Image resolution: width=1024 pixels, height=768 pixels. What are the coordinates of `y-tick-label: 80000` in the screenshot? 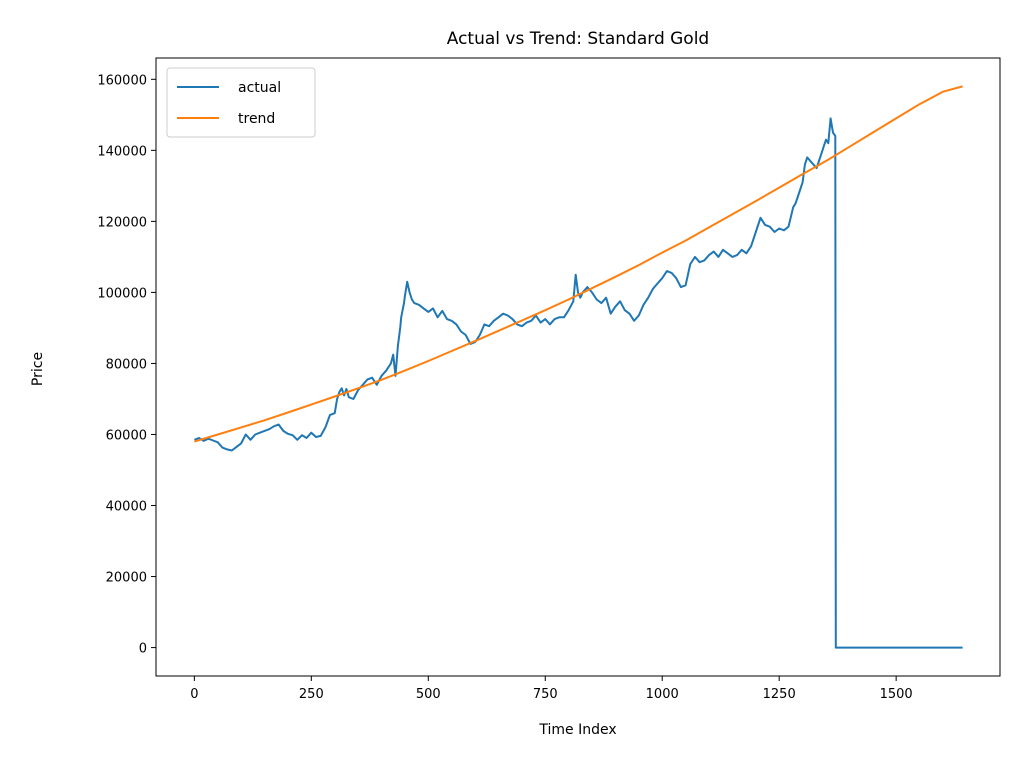 It's located at (126, 364).